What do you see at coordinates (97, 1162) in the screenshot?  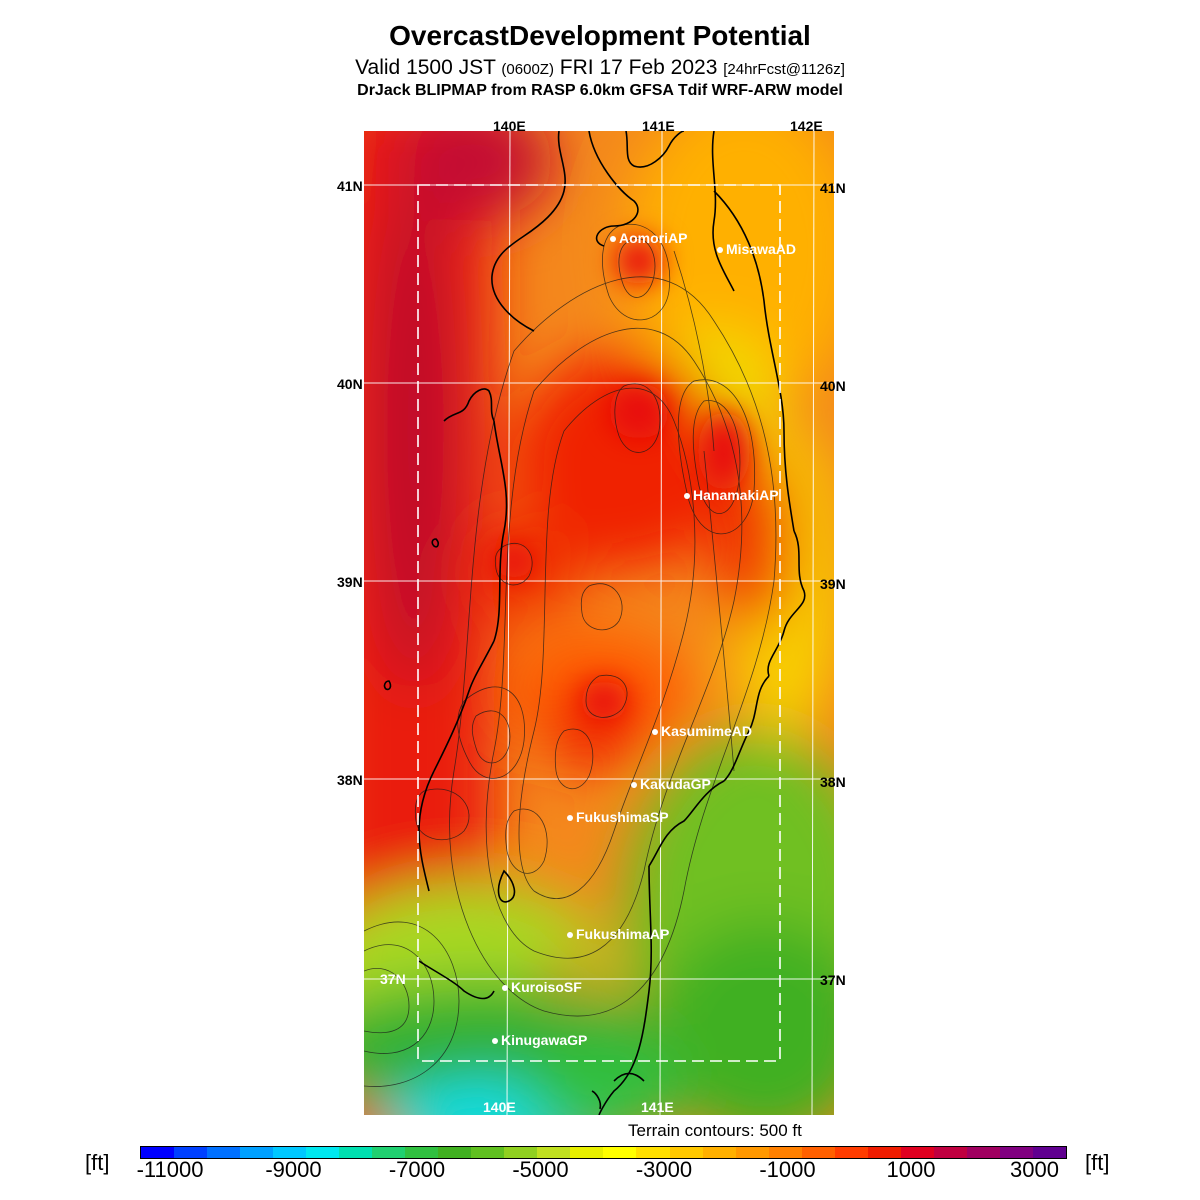 I see `unit-label-left: [ft]` at bounding box center [97, 1162].